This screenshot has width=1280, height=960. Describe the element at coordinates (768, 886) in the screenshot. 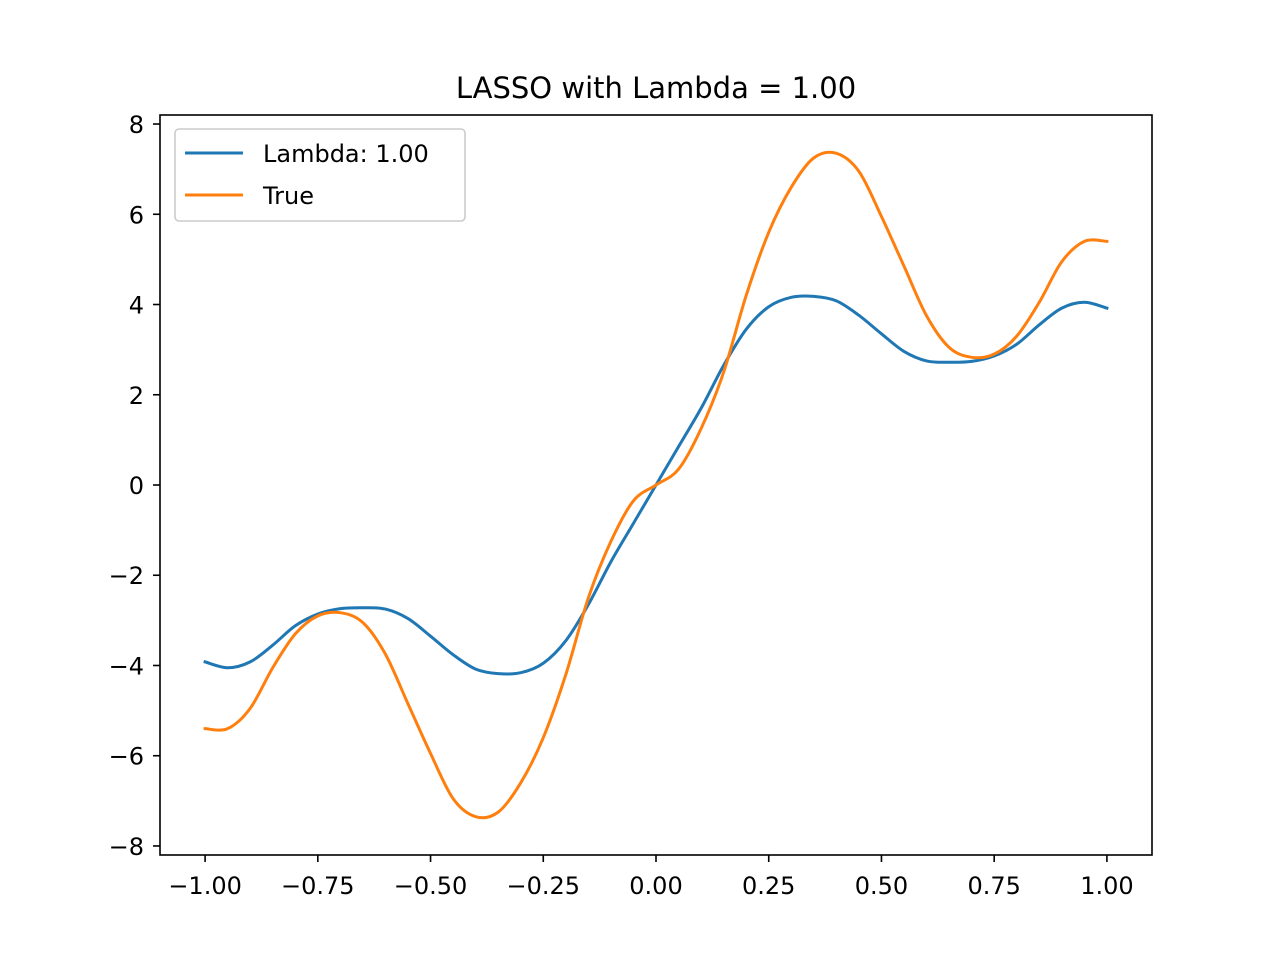

I see `x-tick-label: 0.25` at that location.